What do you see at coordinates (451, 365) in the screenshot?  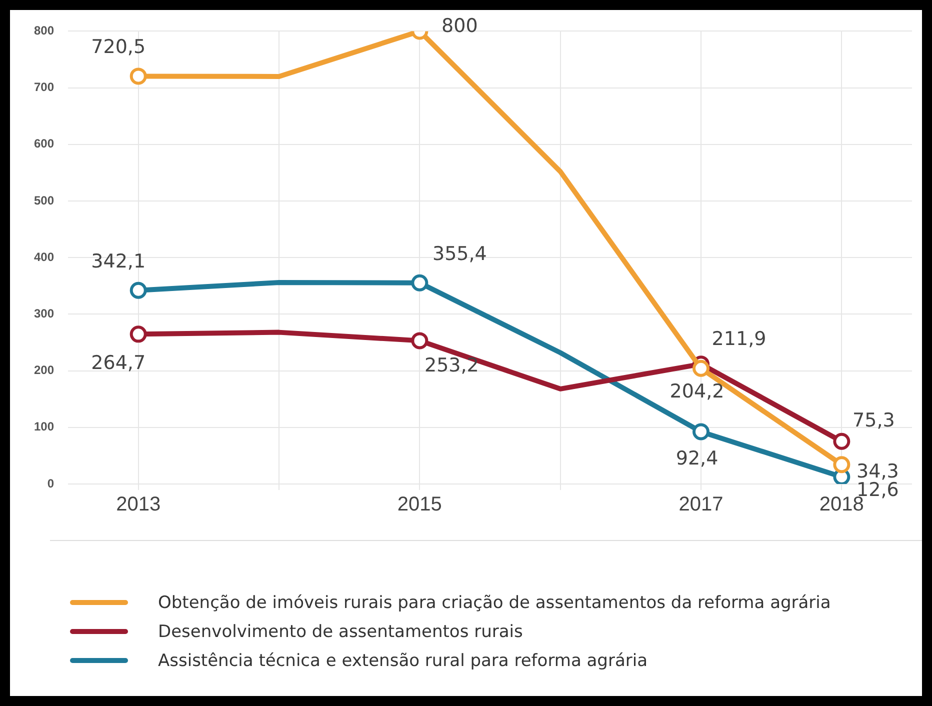 I see `data-label: 253,2` at bounding box center [451, 365].